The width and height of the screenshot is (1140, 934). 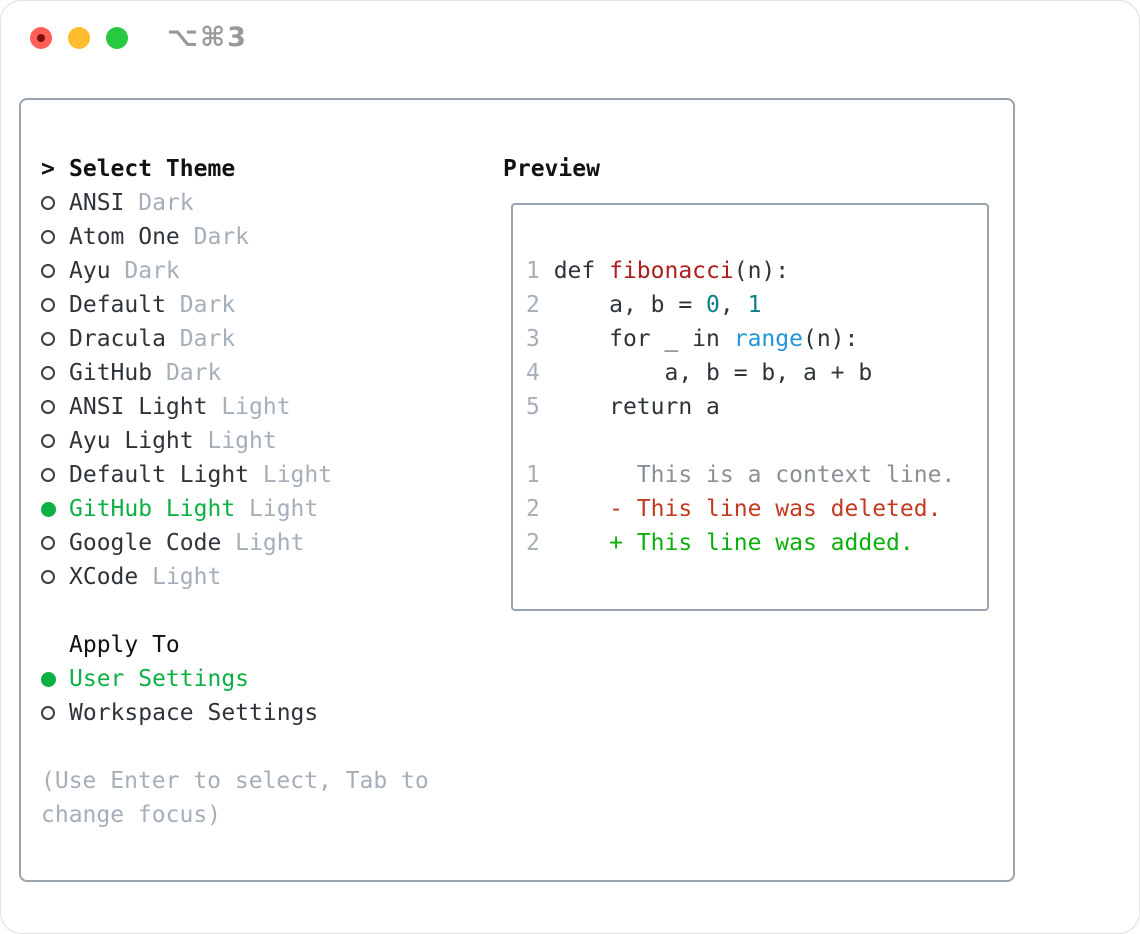 I want to click on option-label: Default Light, so click(x=159, y=475).